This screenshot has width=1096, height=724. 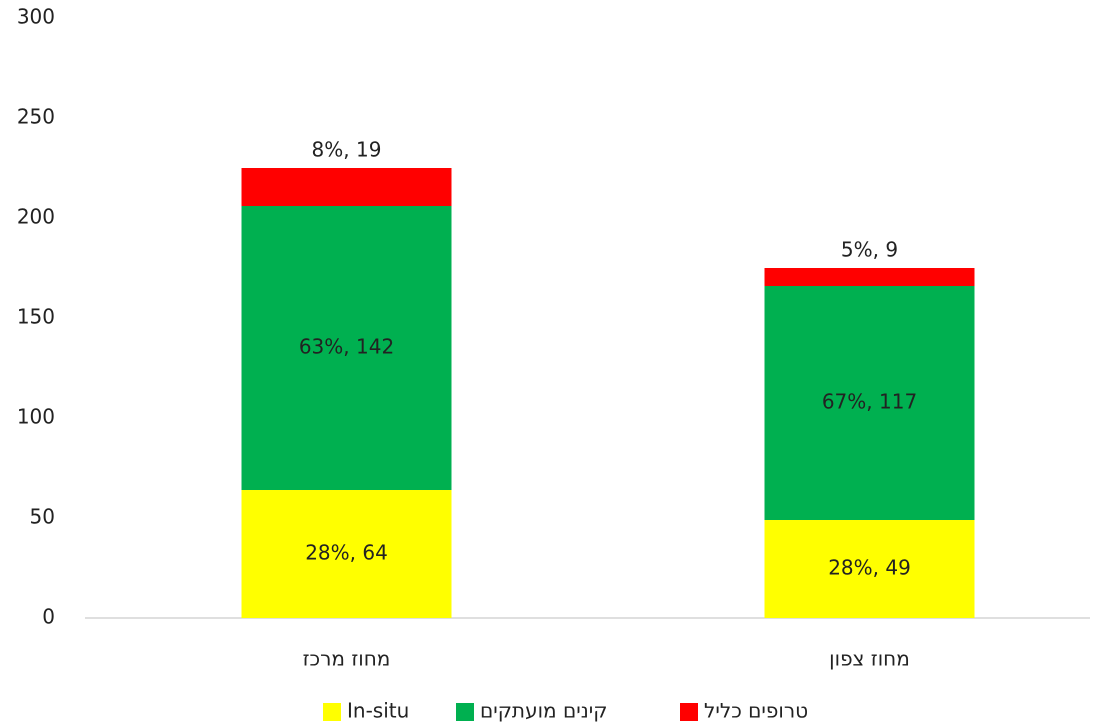 What do you see at coordinates (378, 711) in the screenshot?
I see `legend-label: In-situ` at bounding box center [378, 711].